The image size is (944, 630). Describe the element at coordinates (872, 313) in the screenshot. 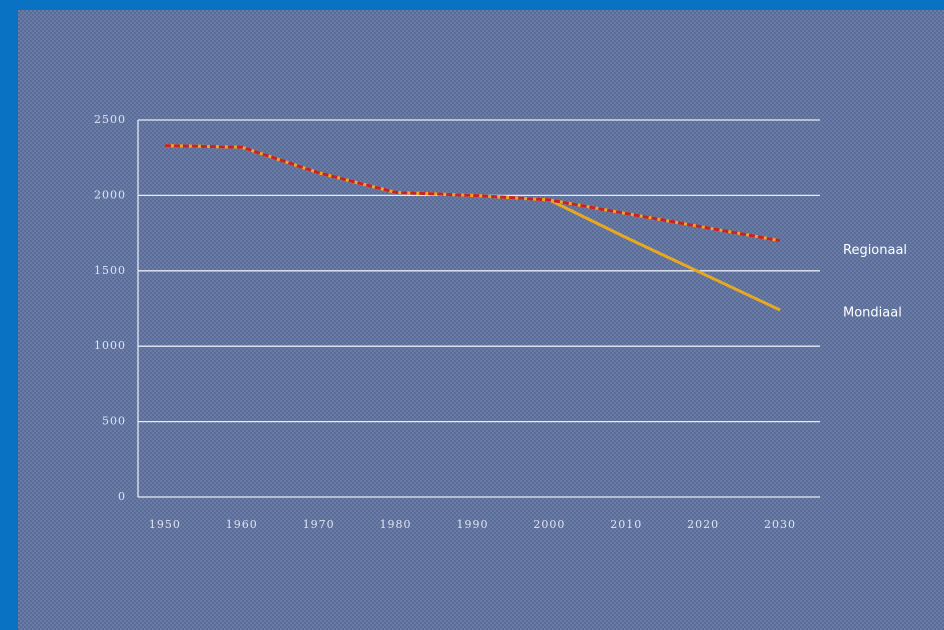

I see `series-label: Mondiaal` at that location.